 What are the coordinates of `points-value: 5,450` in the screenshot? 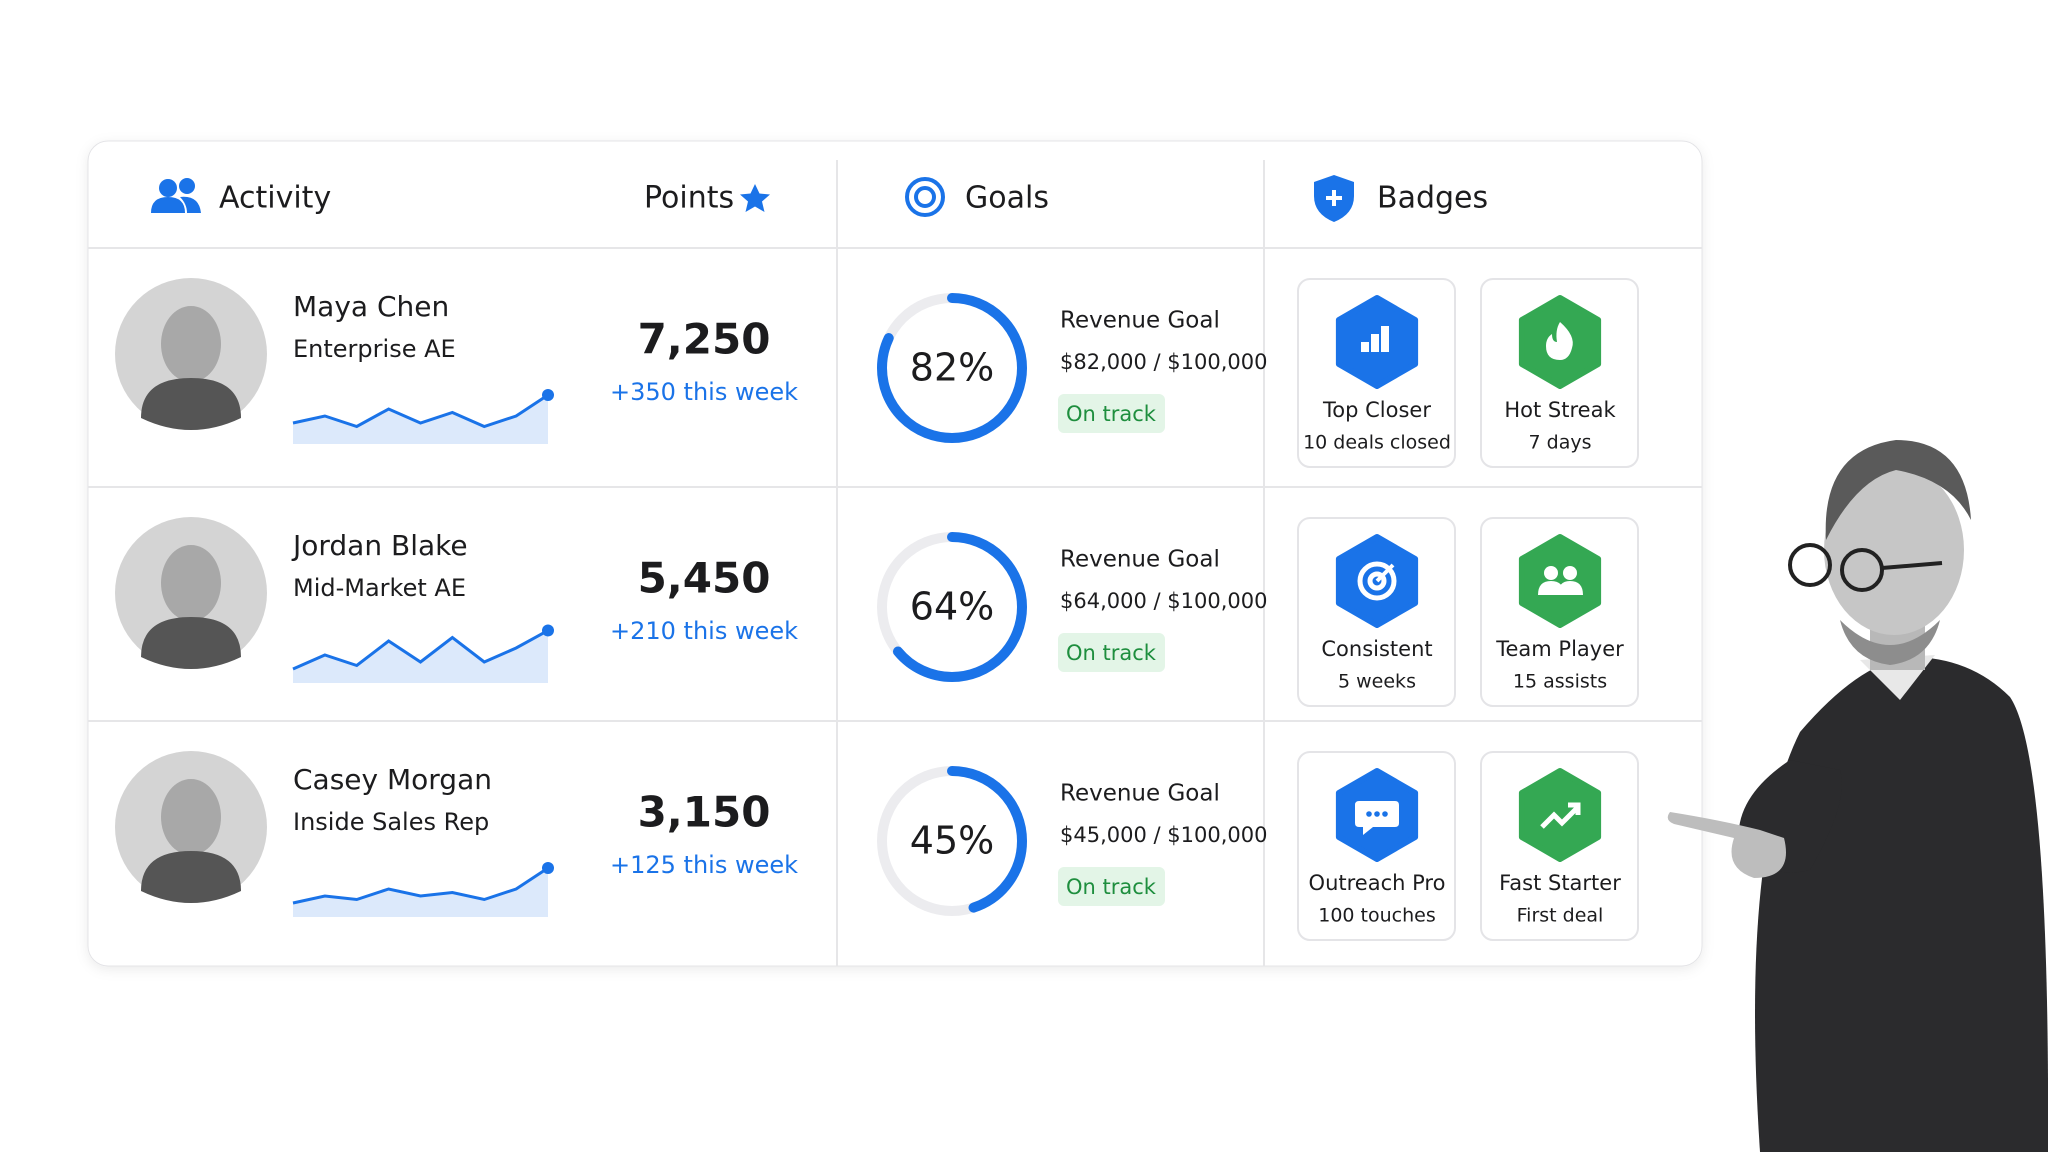 It's located at (704, 578).